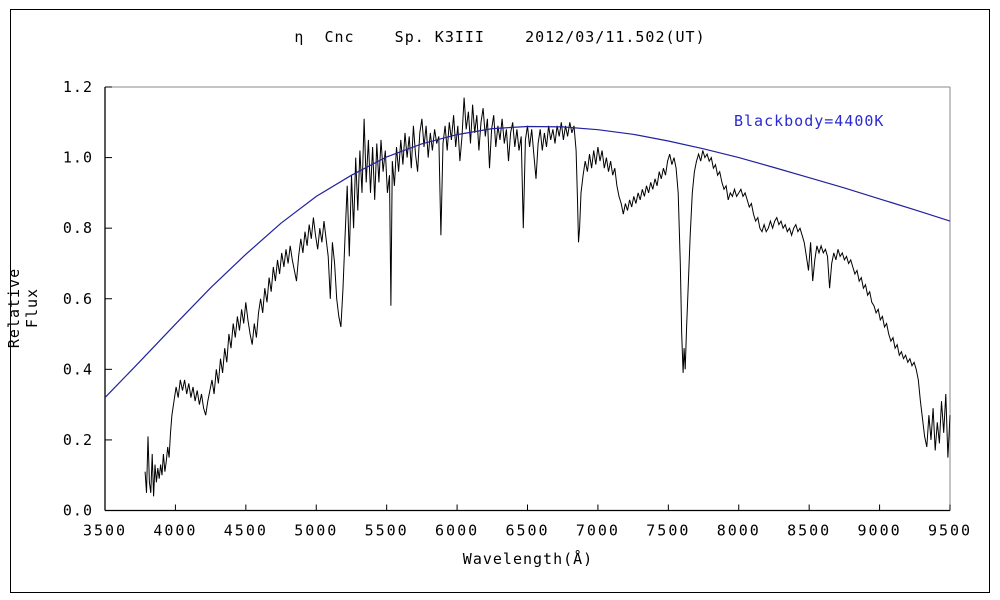  Describe the element at coordinates (316, 531) in the screenshot. I see `x-tick-label: 5000` at that location.